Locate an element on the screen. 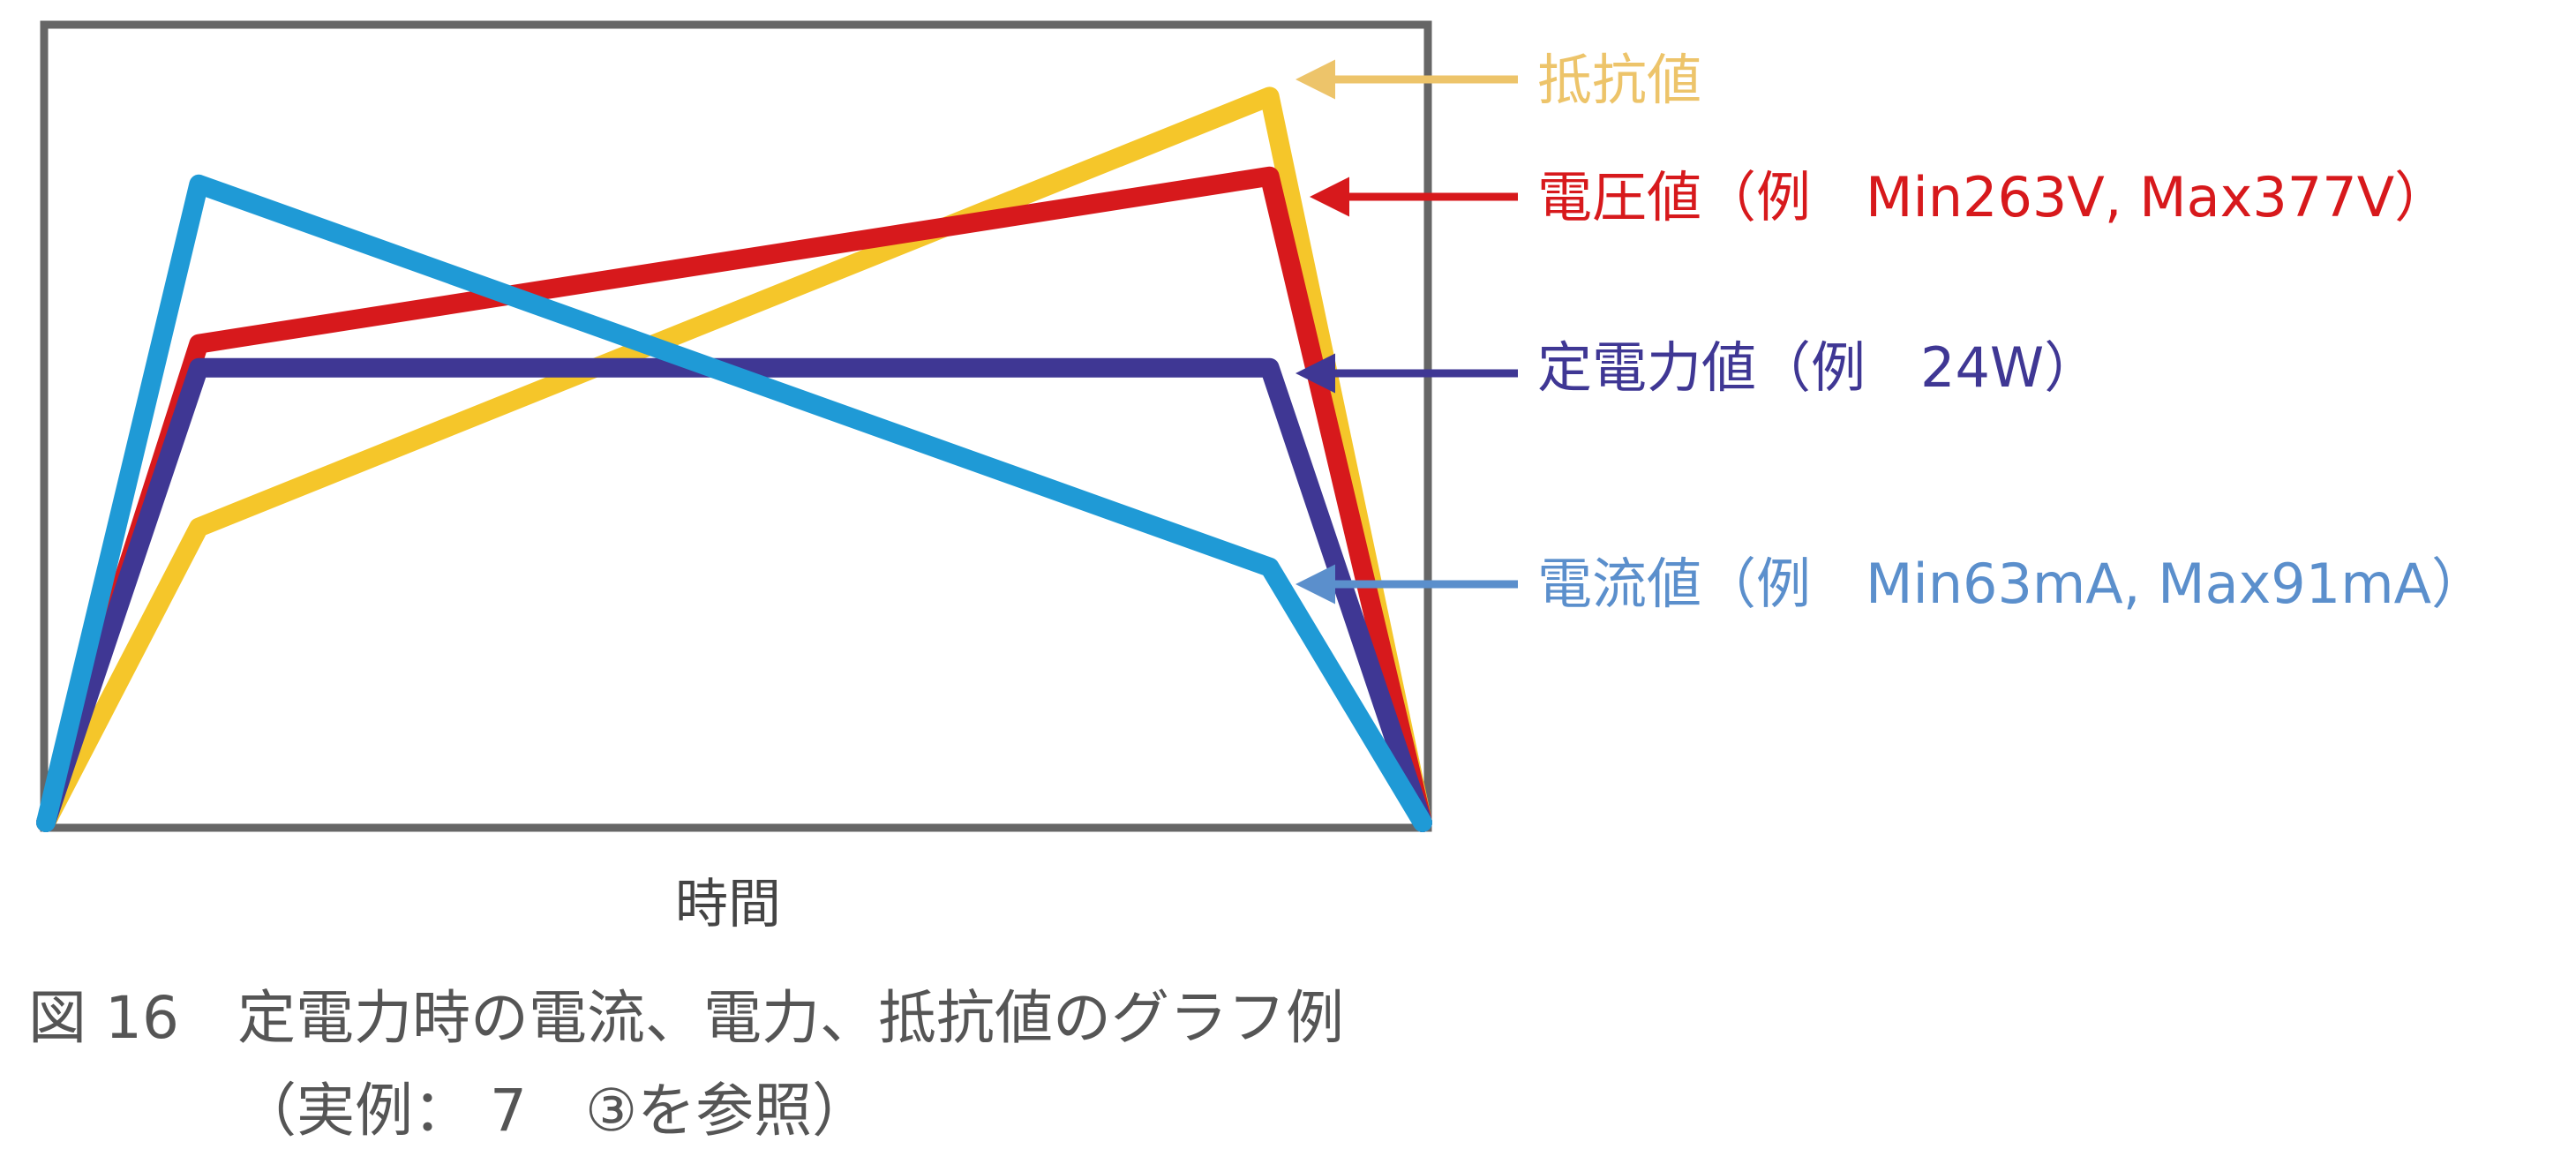  annotation-label-voltage: 電圧値（例 Min263V, Max377V） is located at coordinates (1993, 197).